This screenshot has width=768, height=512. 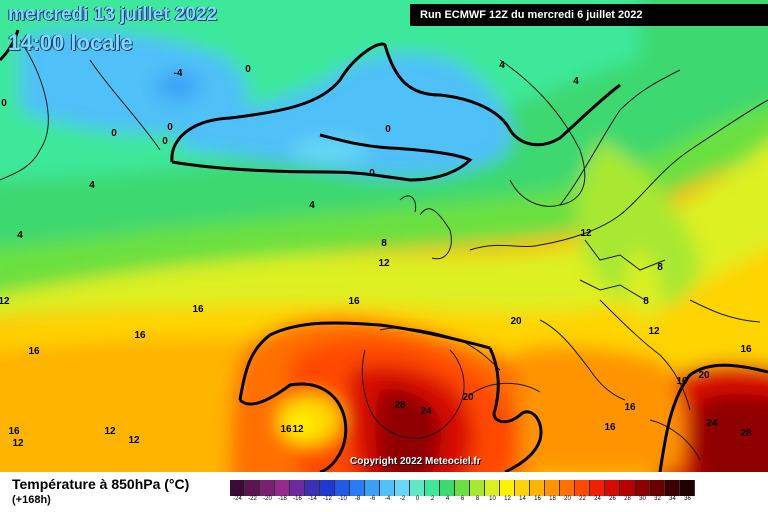 What do you see at coordinates (31, 500) in the screenshot?
I see `legend-subtitle: (+168h)` at bounding box center [31, 500].